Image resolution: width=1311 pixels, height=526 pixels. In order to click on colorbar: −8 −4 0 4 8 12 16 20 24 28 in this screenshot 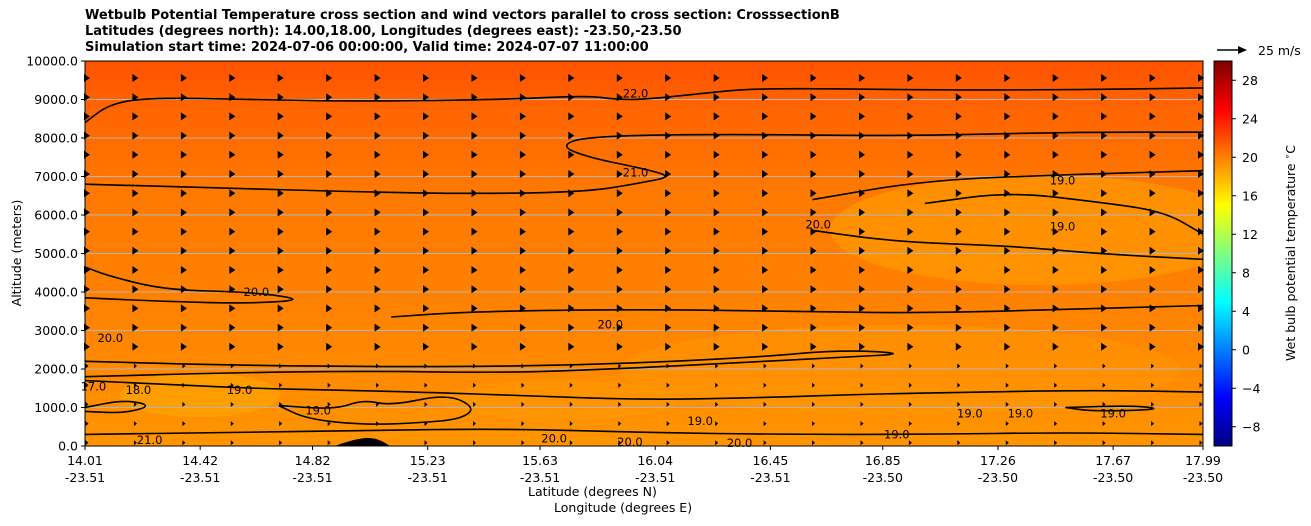, I will do `click(1236, 253)`.